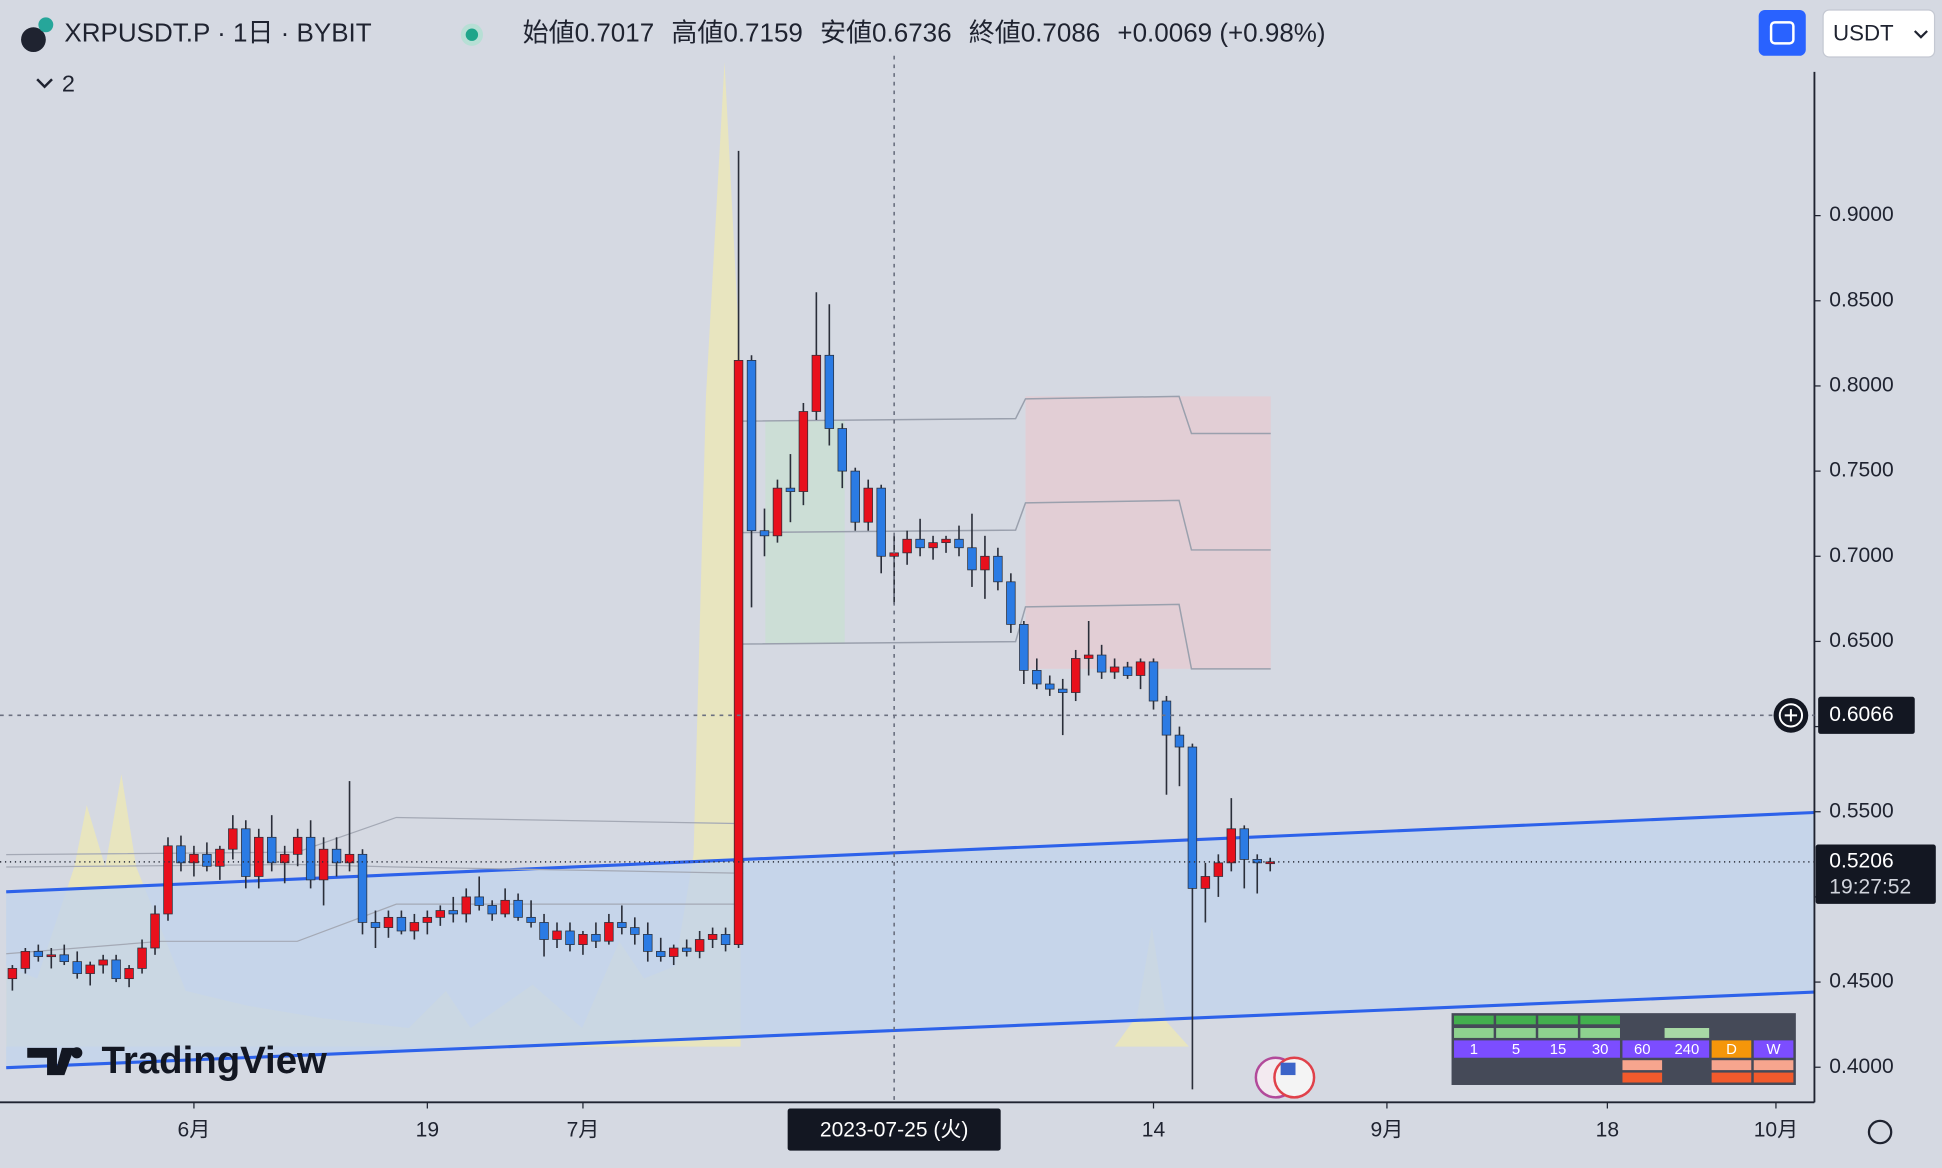  I want to click on y-tick-label: 0.7500, so click(1861, 470).